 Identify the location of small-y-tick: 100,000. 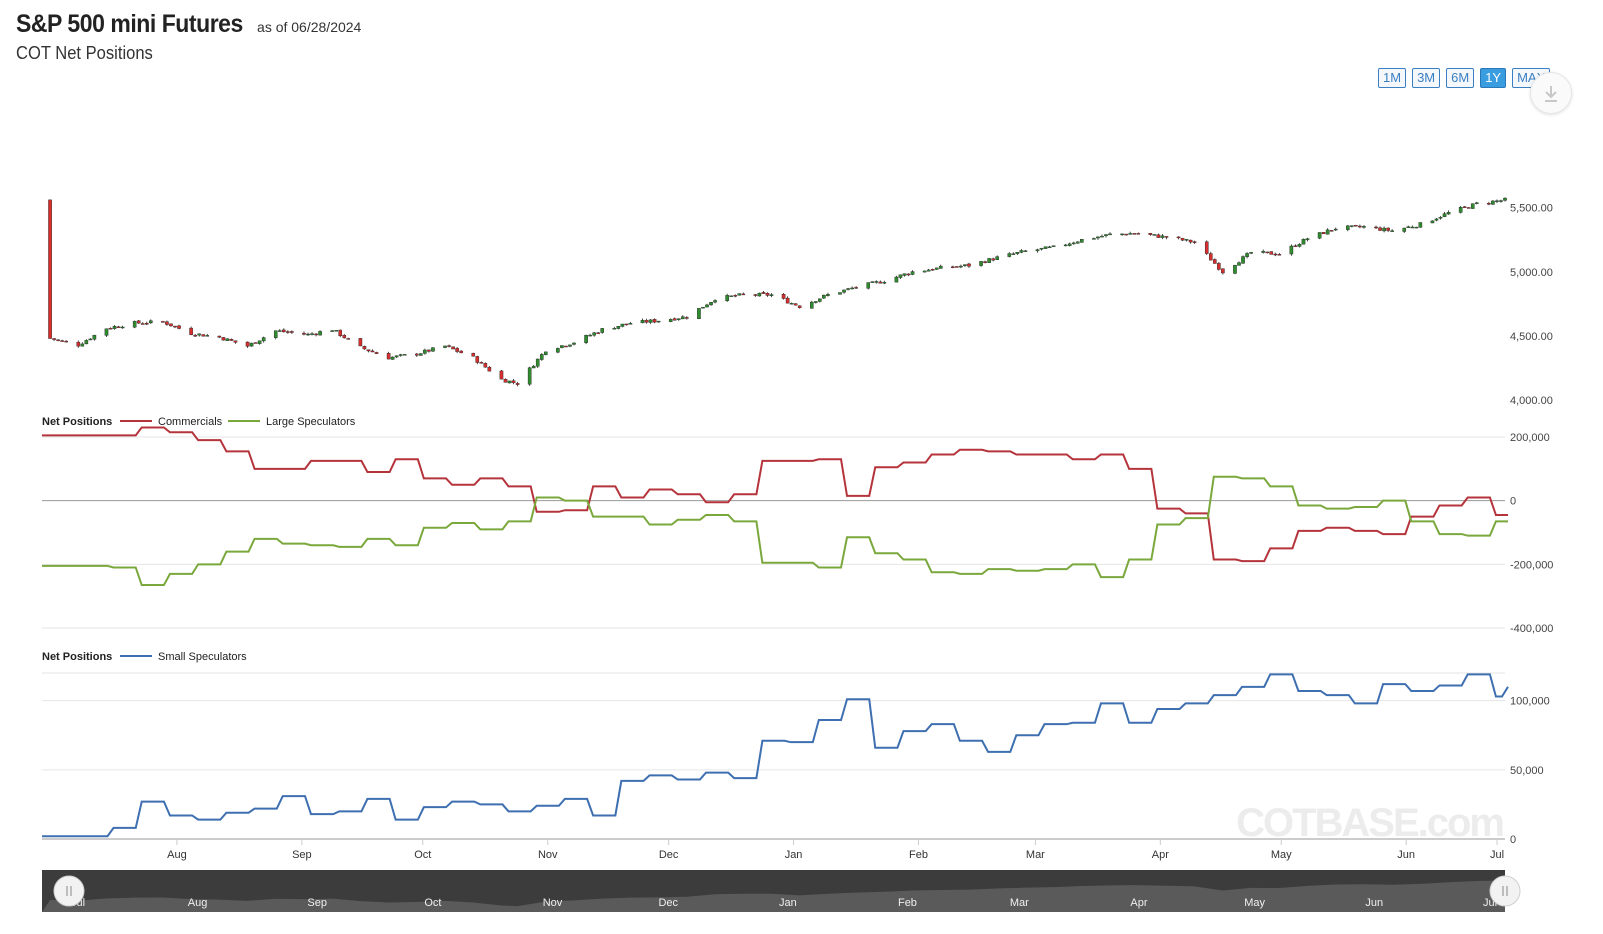
(1530, 702).